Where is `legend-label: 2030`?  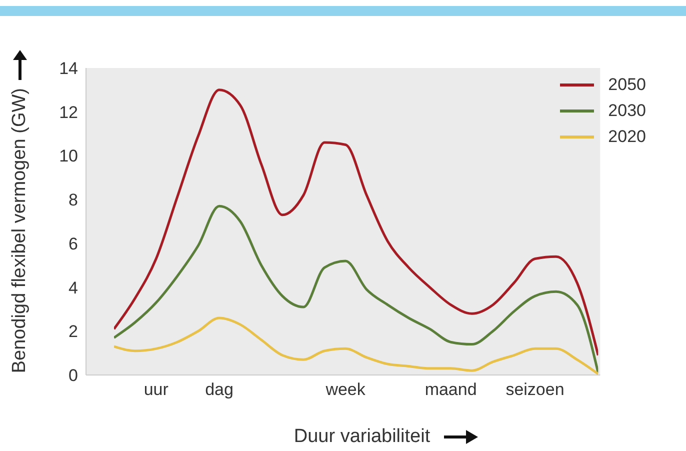
legend-label: 2030 is located at coordinates (627, 111).